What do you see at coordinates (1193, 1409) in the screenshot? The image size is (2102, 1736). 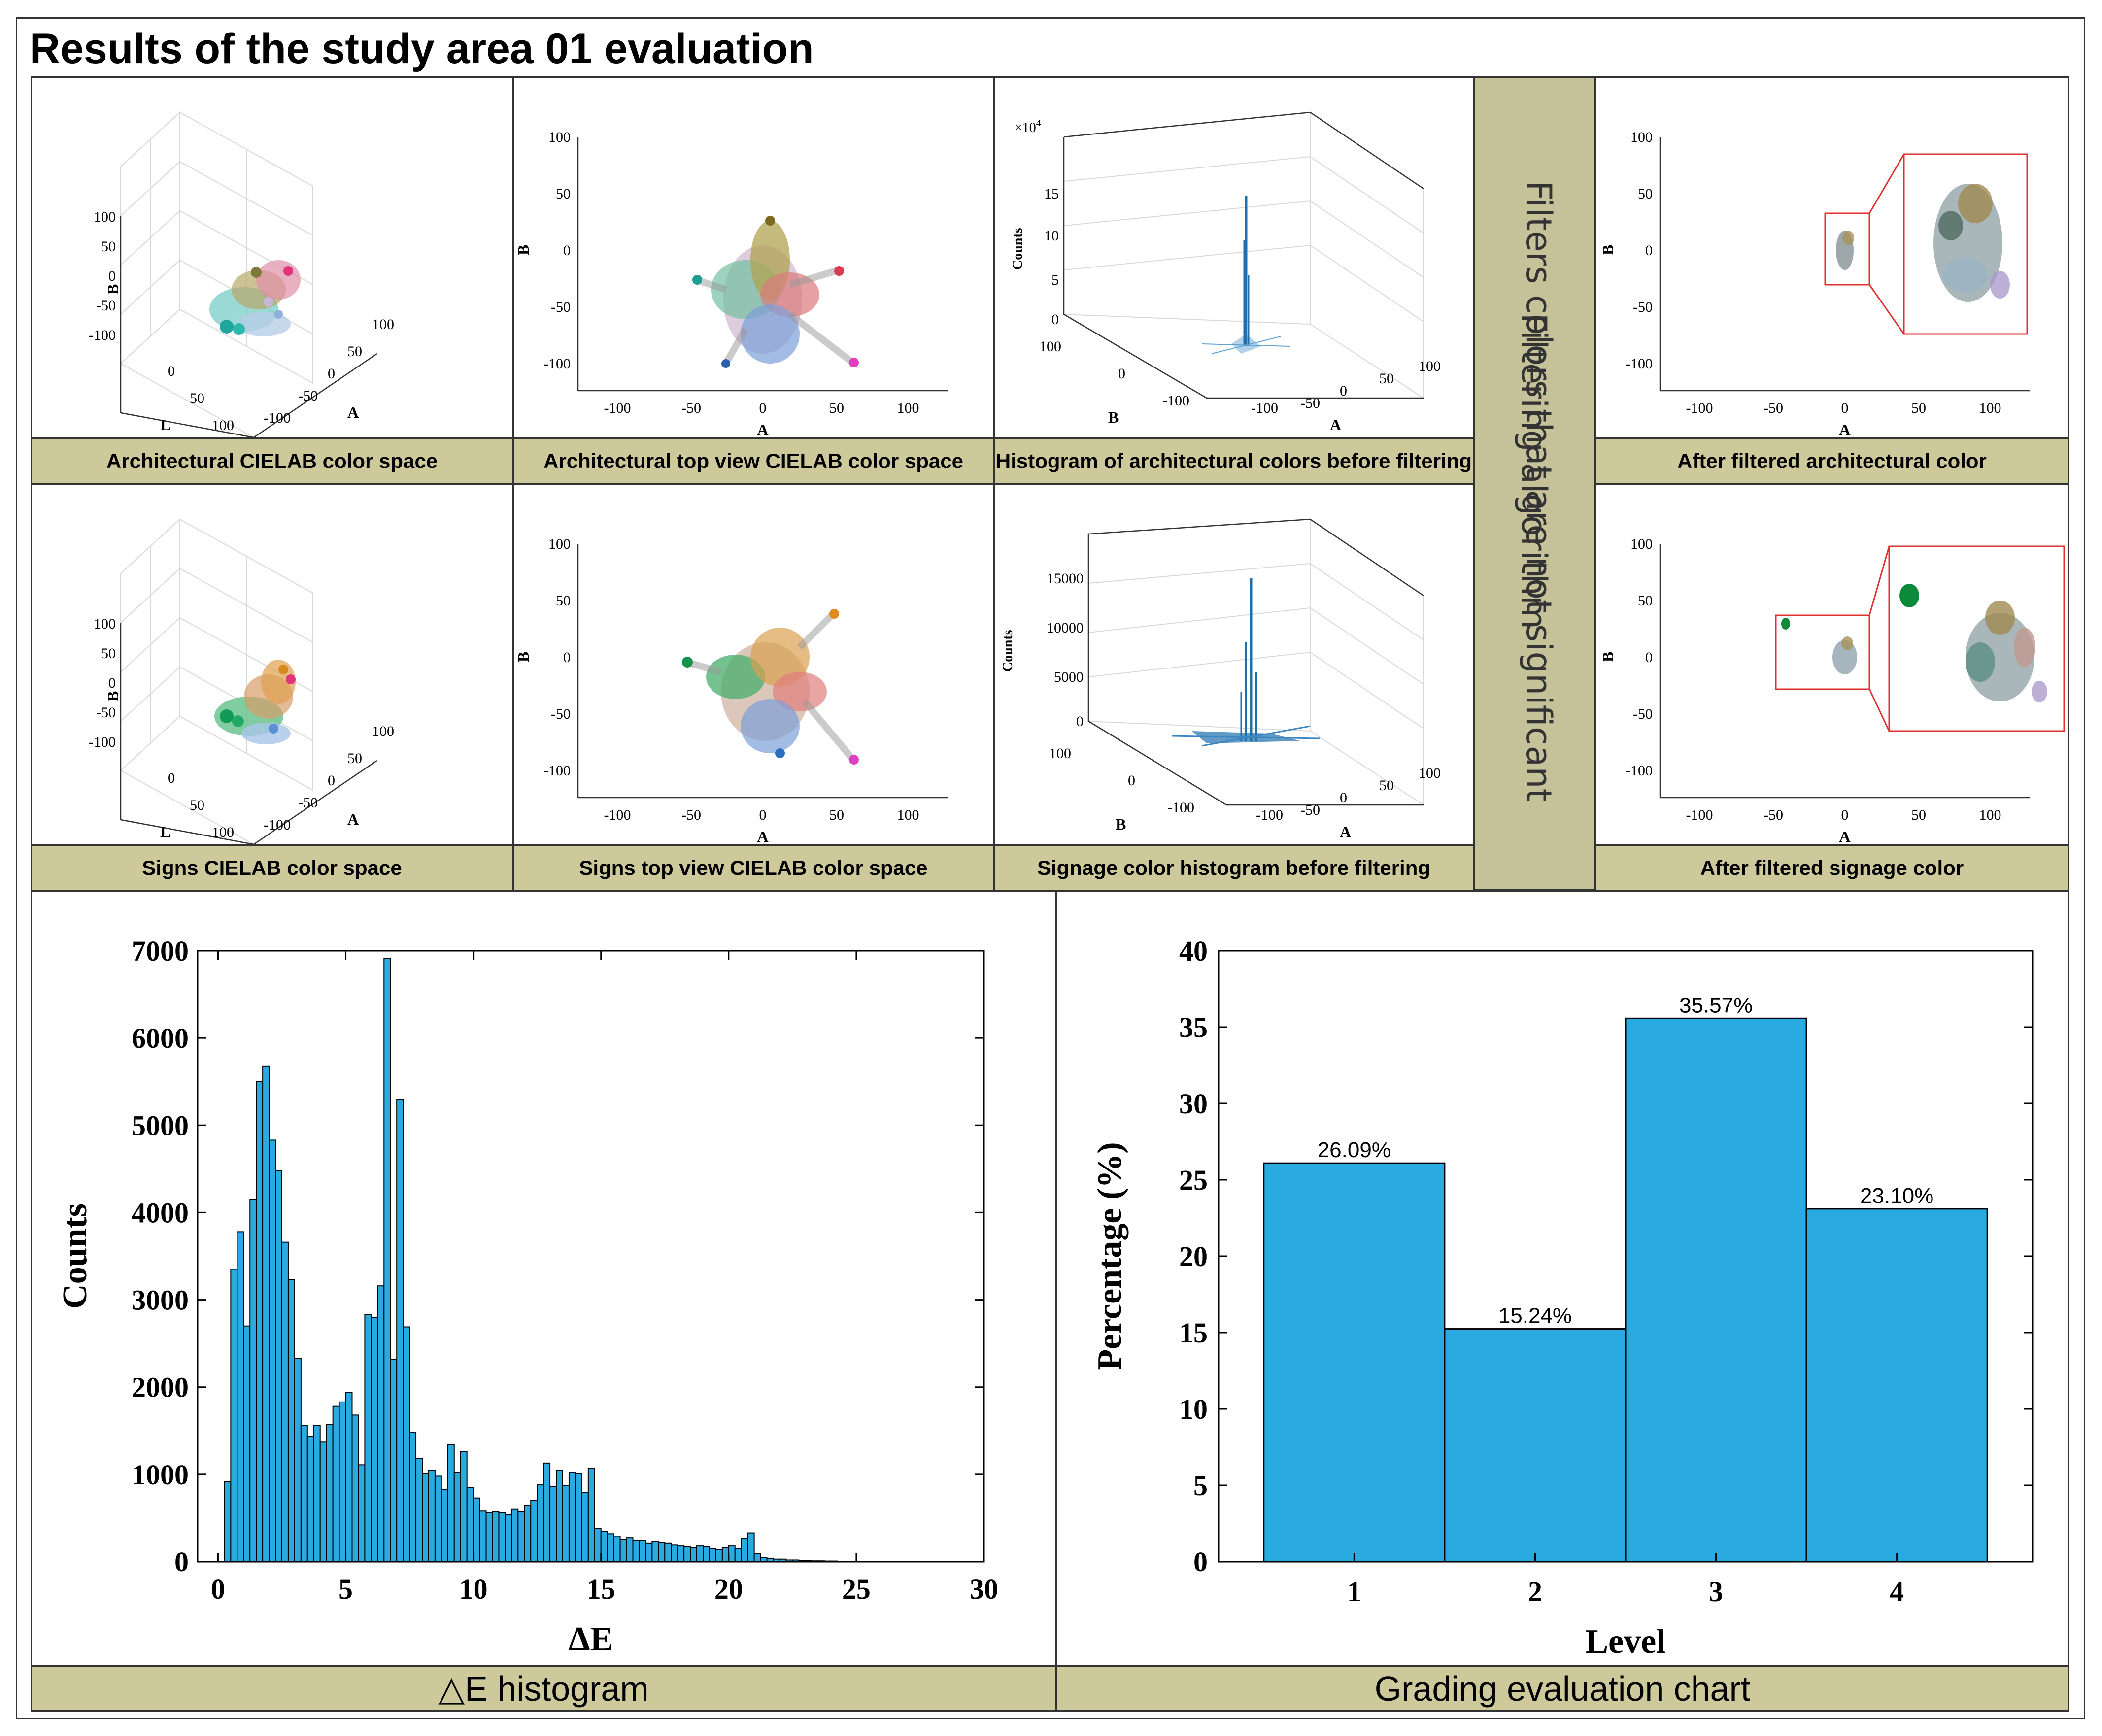 I see `y-tick-label: 10` at bounding box center [1193, 1409].